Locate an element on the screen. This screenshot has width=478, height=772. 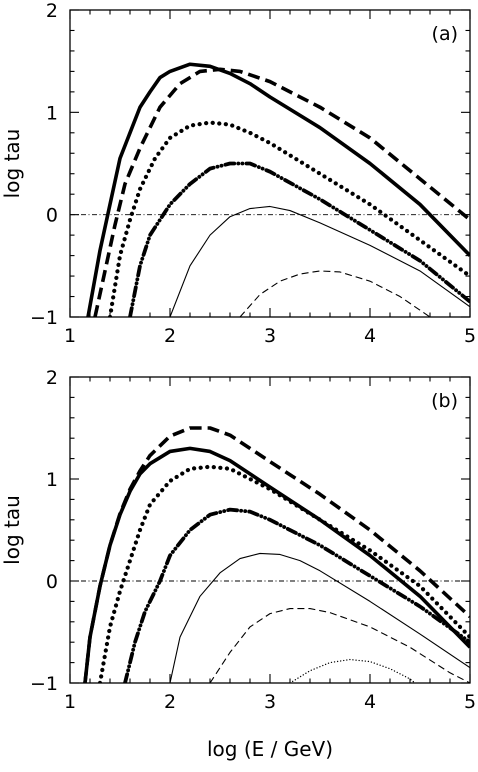
panel-label: (a) is located at coordinates (445, 34).